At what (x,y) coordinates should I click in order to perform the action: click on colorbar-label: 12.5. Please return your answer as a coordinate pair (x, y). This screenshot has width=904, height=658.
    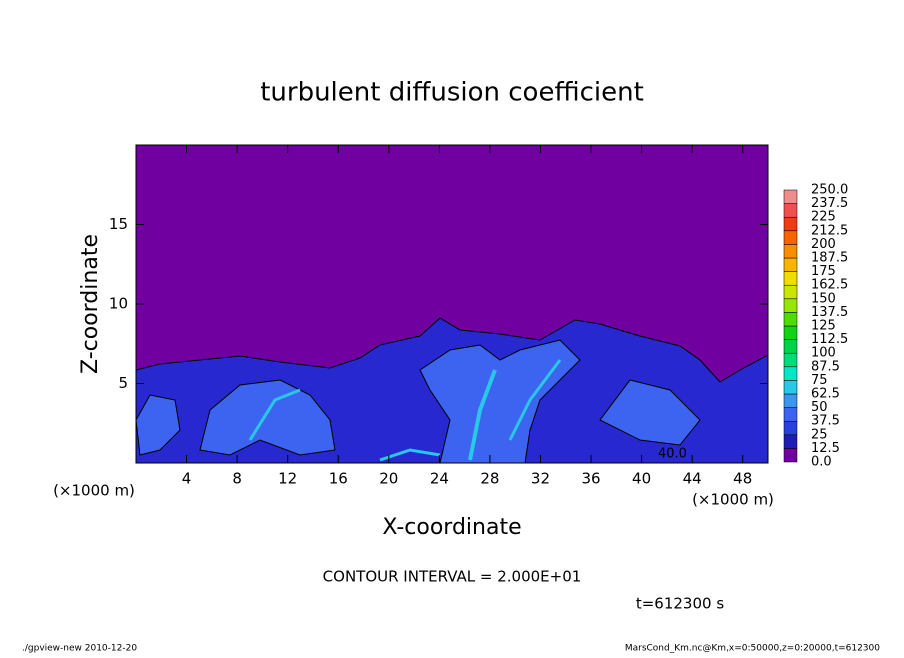
    Looking at the image, I should click on (825, 448).